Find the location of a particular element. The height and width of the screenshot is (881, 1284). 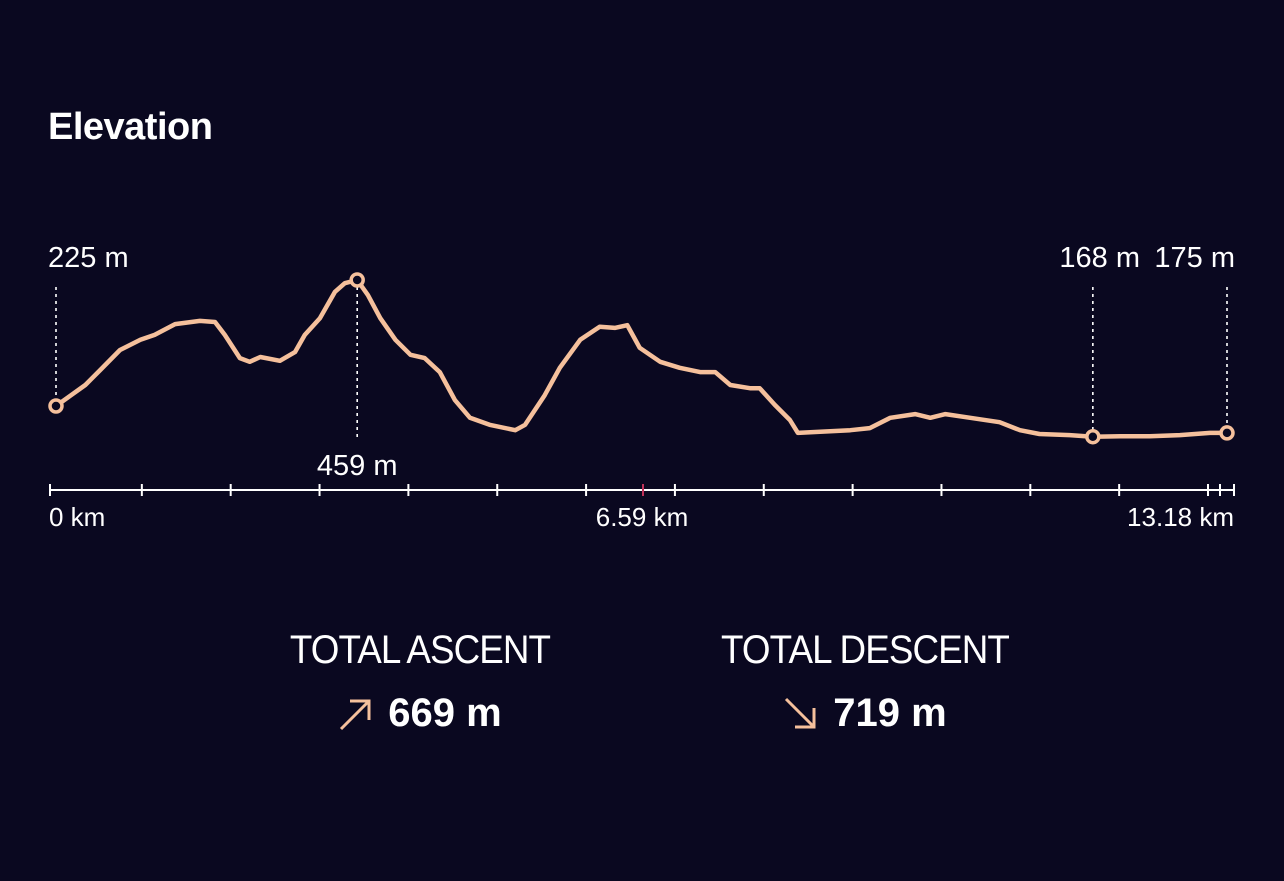

x-tick-label: 13.18 km is located at coordinates (1180, 517).